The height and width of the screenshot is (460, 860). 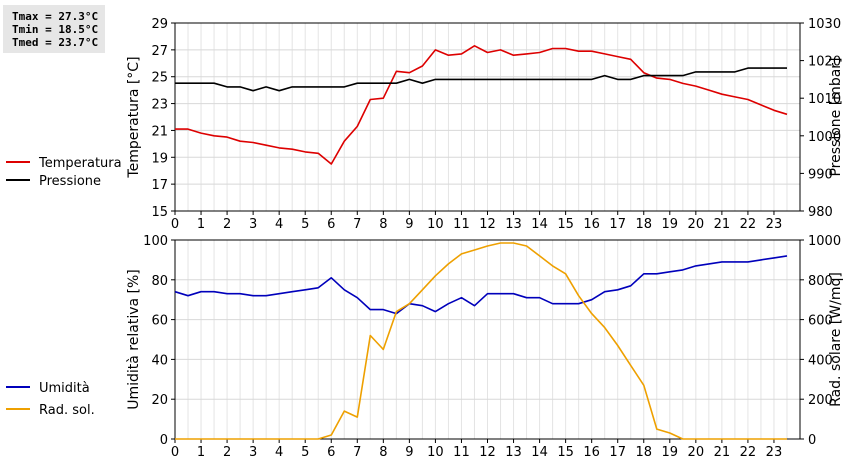 What do you see at coordinates (836, 116) in the screenshot?
I see `y2-axis-label: Pressione [mbar]` at bounding box center [836, 116].